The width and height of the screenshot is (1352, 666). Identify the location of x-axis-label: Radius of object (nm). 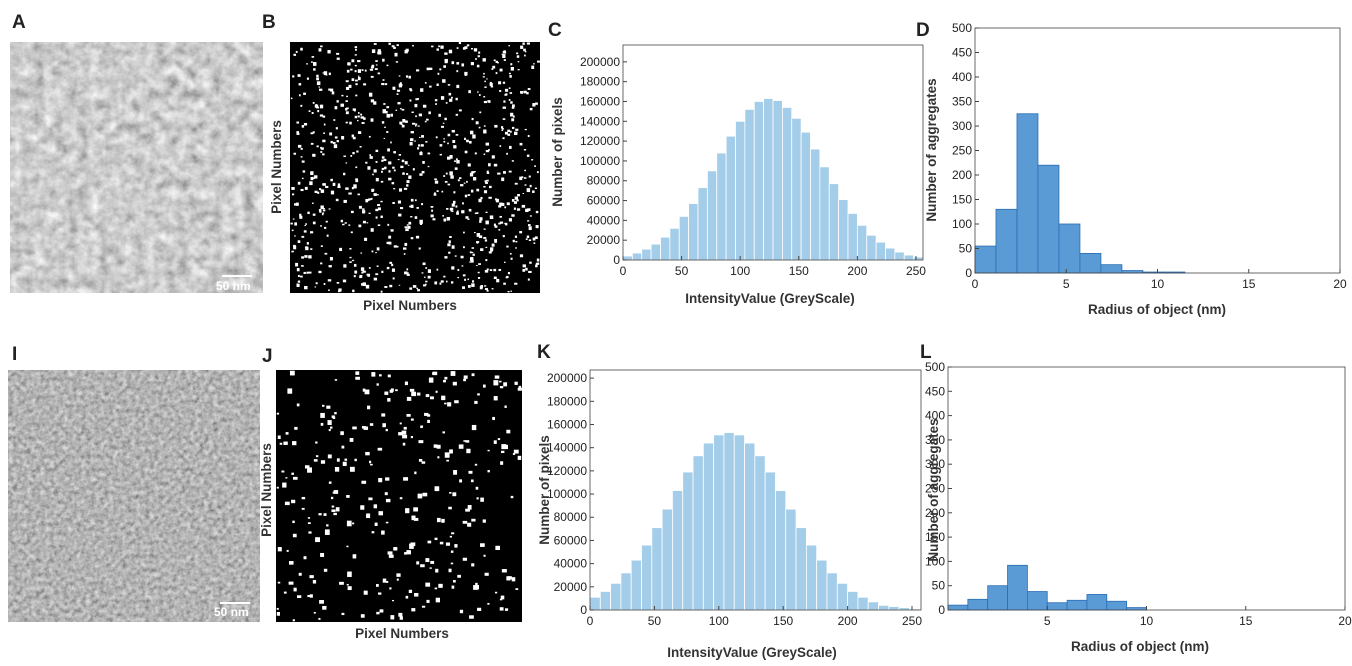
(1157, 309).